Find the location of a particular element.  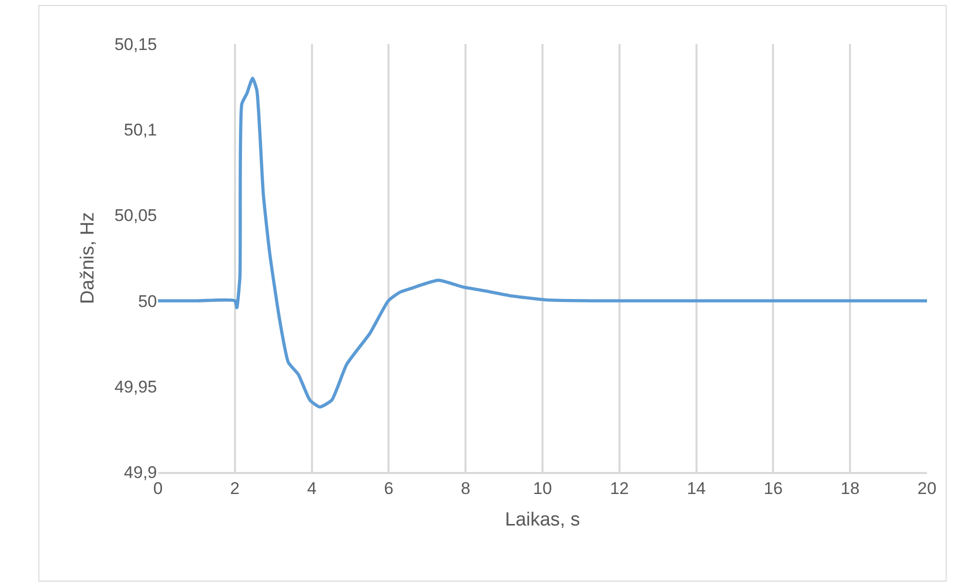

y-tick-label: 49,9 is located at coordinates (140, 472).